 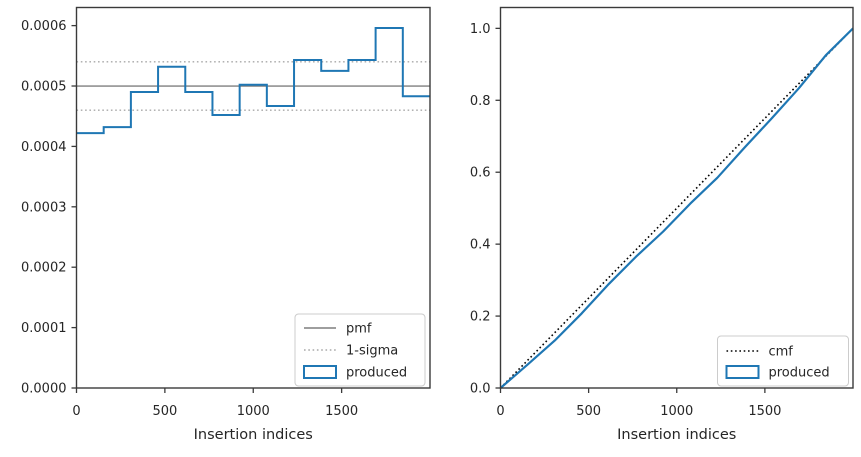 What do you see at coordinates (783, 361) in the screenshot?
I see `legend: cmf produced` at bounding box center [783, 361].